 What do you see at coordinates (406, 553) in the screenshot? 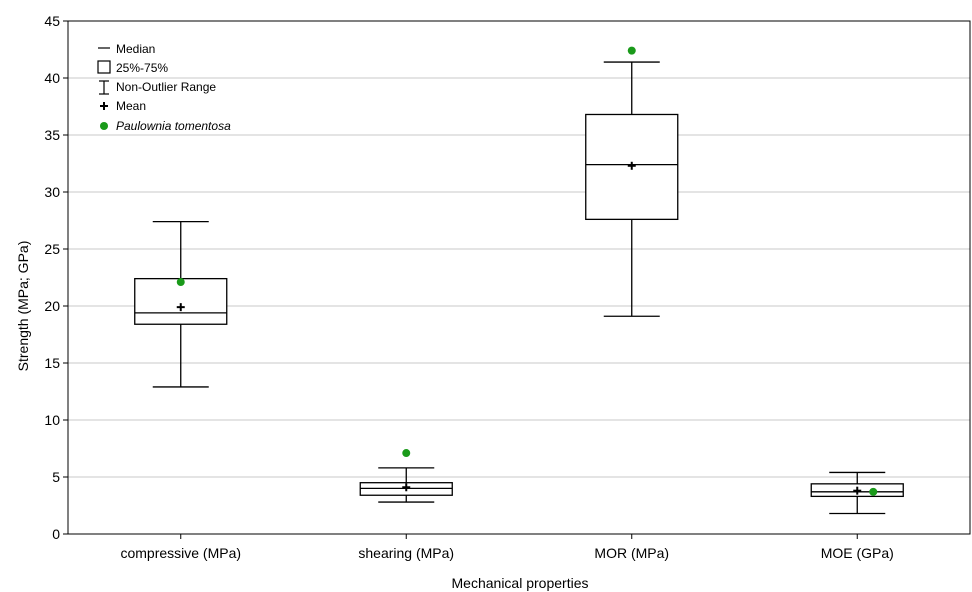
I see `x-tick-label: shearing (MPa)` at bounding box center [406, 553].